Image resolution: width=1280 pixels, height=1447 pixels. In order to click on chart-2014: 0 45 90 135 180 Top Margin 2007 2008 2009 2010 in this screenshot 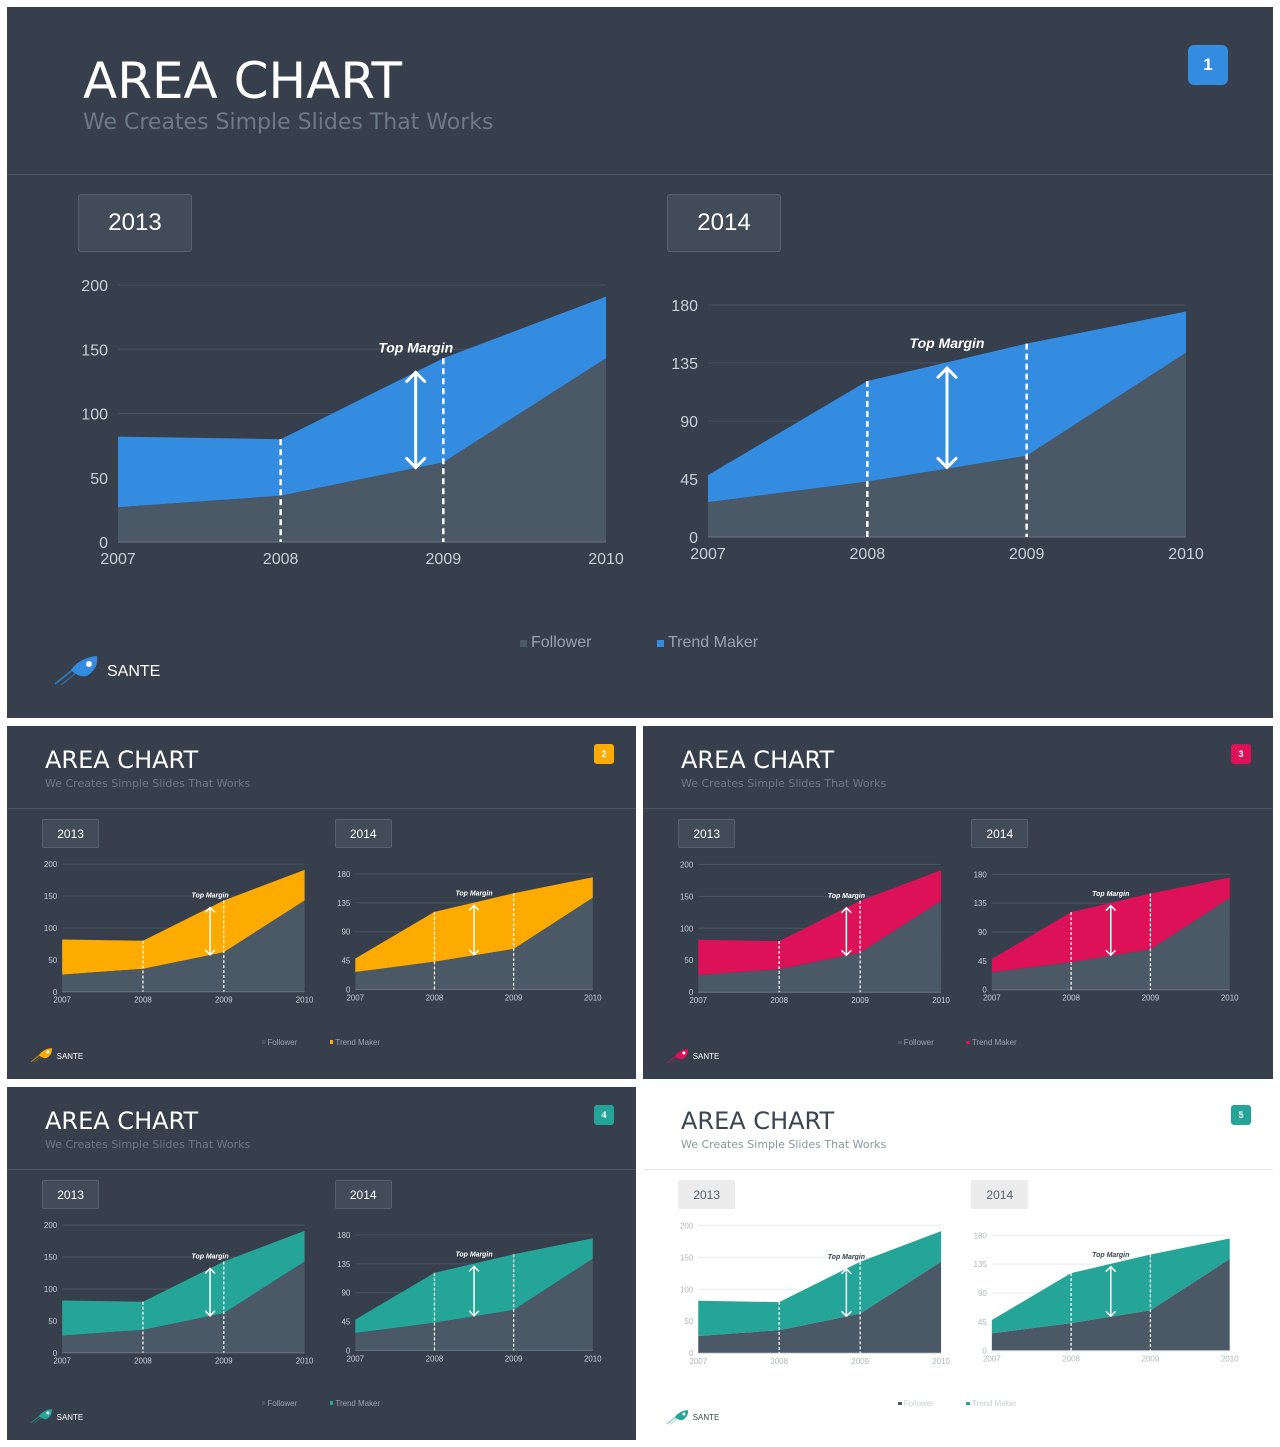, I will do `click(937, 430)`.